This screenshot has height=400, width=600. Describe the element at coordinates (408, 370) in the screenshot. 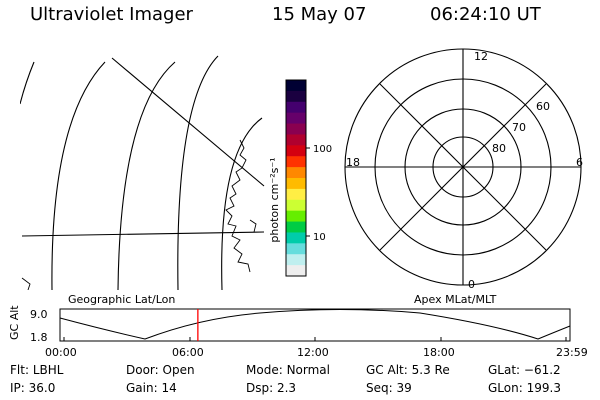

I see `info-gc-alt: GC Alt: 5.3 Re` at that location.